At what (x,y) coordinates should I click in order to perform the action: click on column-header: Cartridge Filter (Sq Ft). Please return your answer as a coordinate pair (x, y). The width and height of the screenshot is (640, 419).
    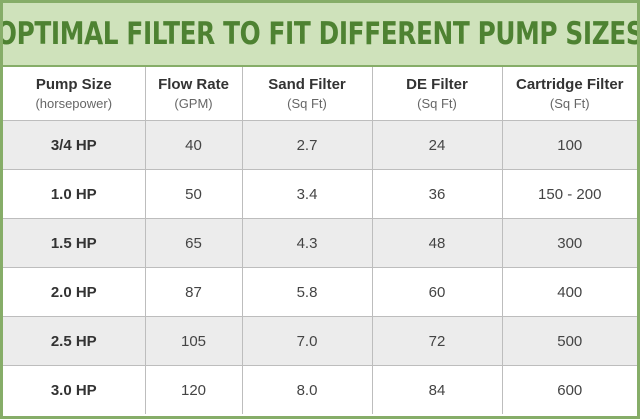
    Looking at the image, I should click on (569, 94).